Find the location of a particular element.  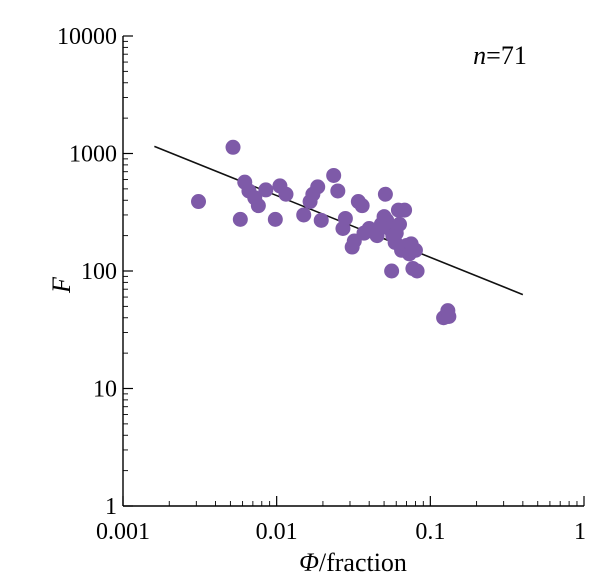

x-tick-label: 0.001 is located at coordinates (123, 532).